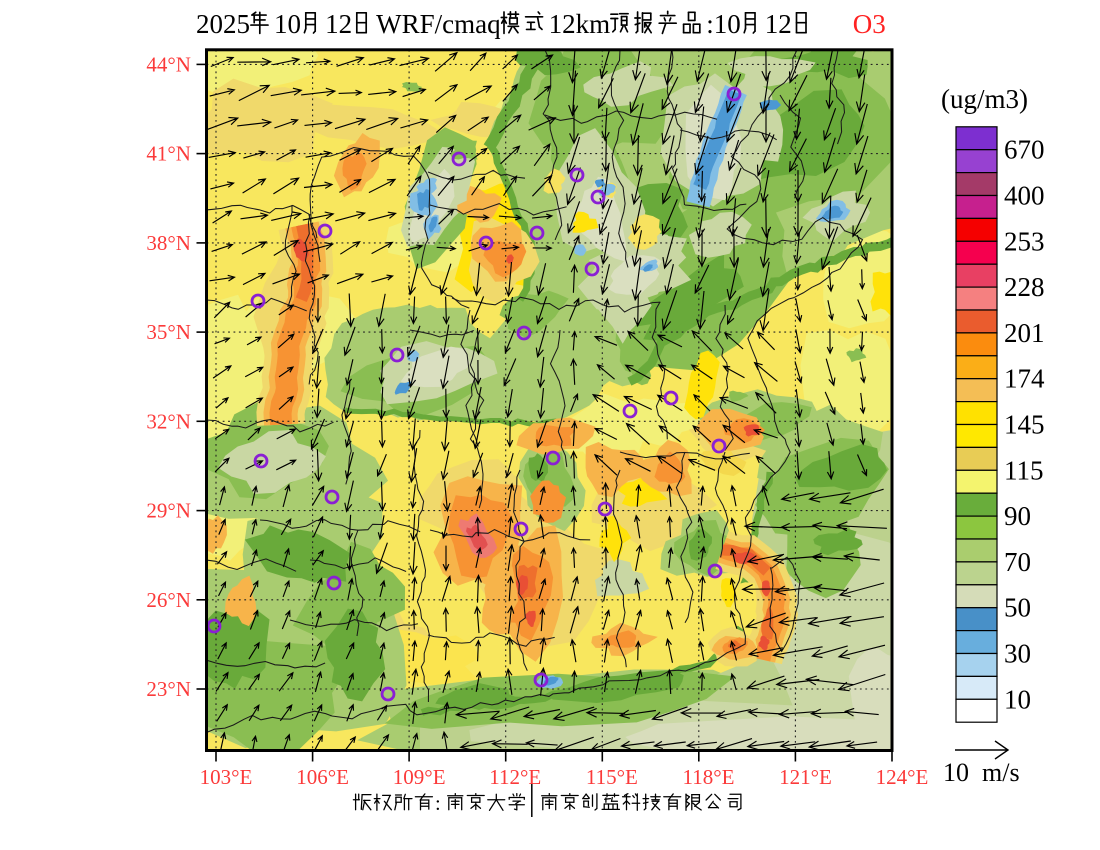 Image resolution: width=1100 pixels, height=850 pixels. What do you see at coordinates (1024, 150) in the screenshot?
I see `svg-text: 670` at bounding box center [1024, 150].